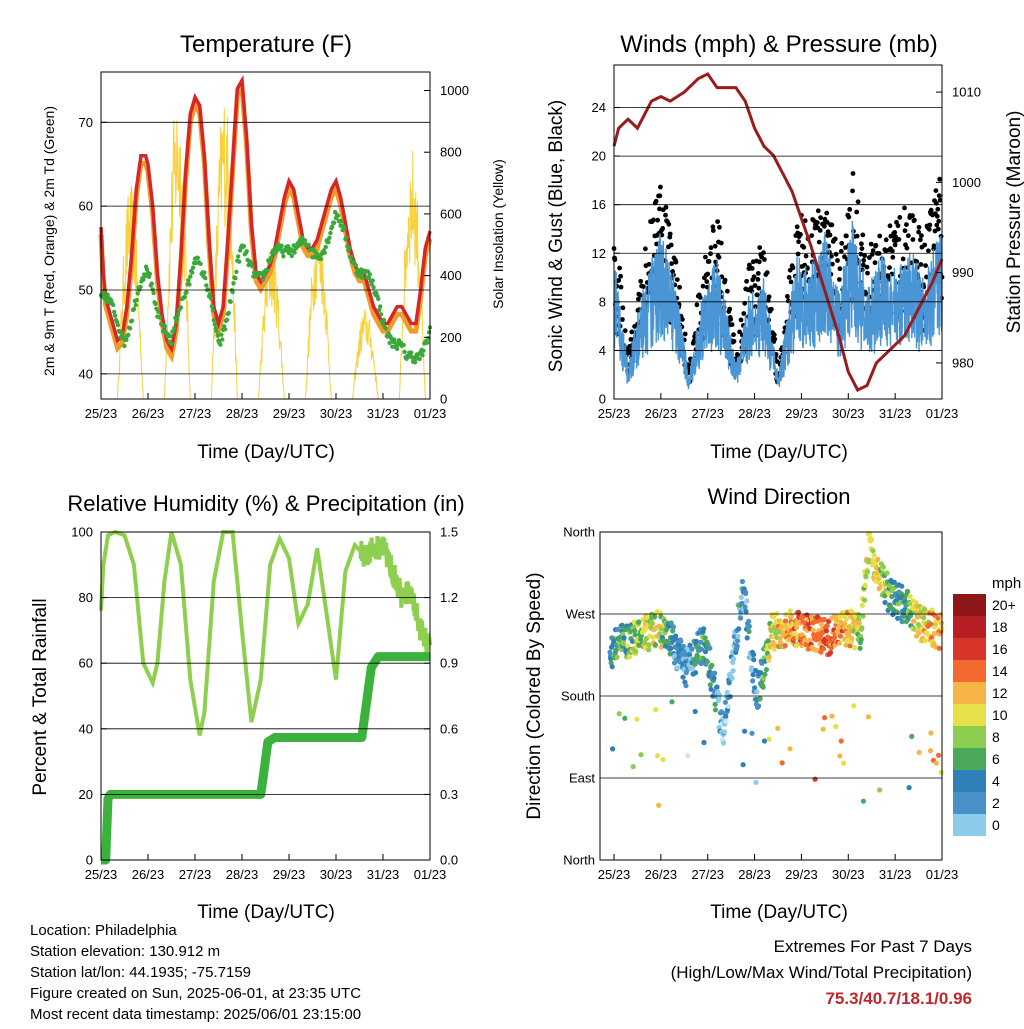  Describe the element at coordinates (86, 122) in the screenshot. I see `y-tick-label: 70` at that location.